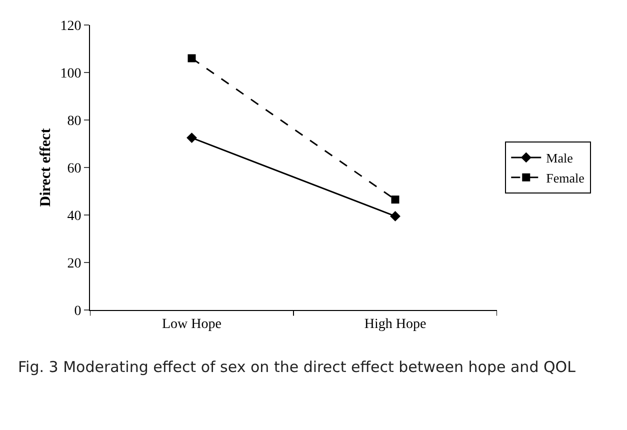  Describe the element at coordinates (395, 324) in the screenshot. I see `x-tick-label: High Hope` at that location.